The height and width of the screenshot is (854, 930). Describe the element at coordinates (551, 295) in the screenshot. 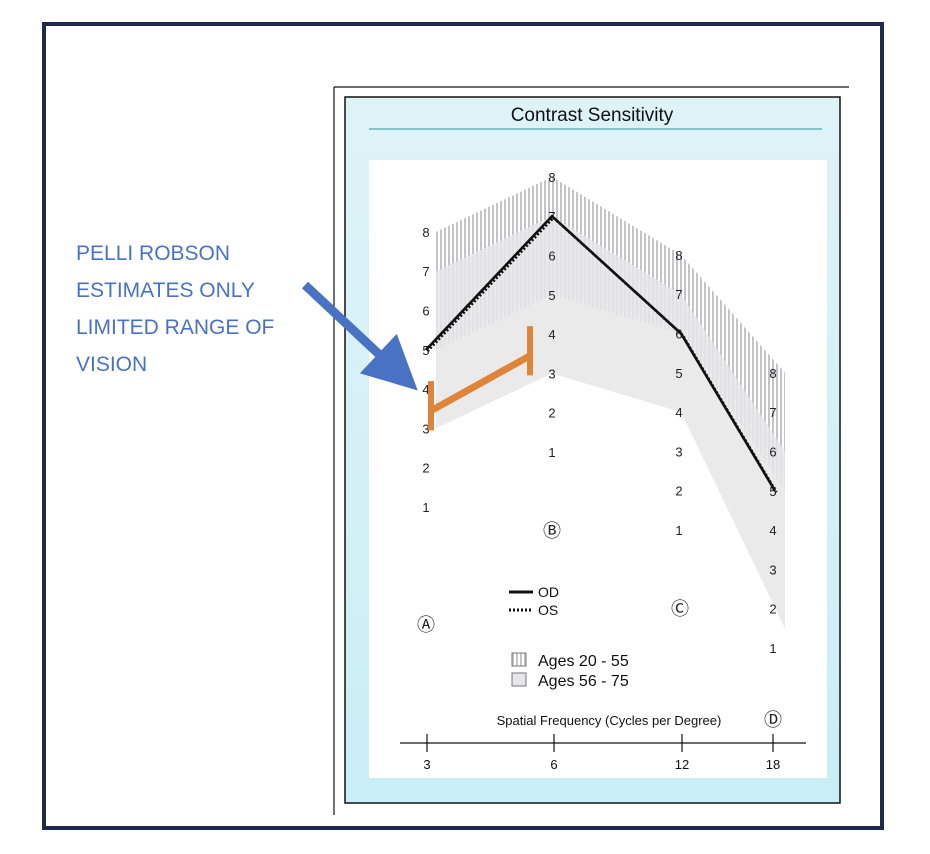

I see `scale-label-col2-5: 5` at that location.